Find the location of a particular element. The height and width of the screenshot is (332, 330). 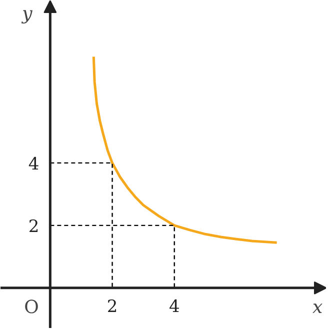

y-axis-title: y is located at coordinates (27, 14).